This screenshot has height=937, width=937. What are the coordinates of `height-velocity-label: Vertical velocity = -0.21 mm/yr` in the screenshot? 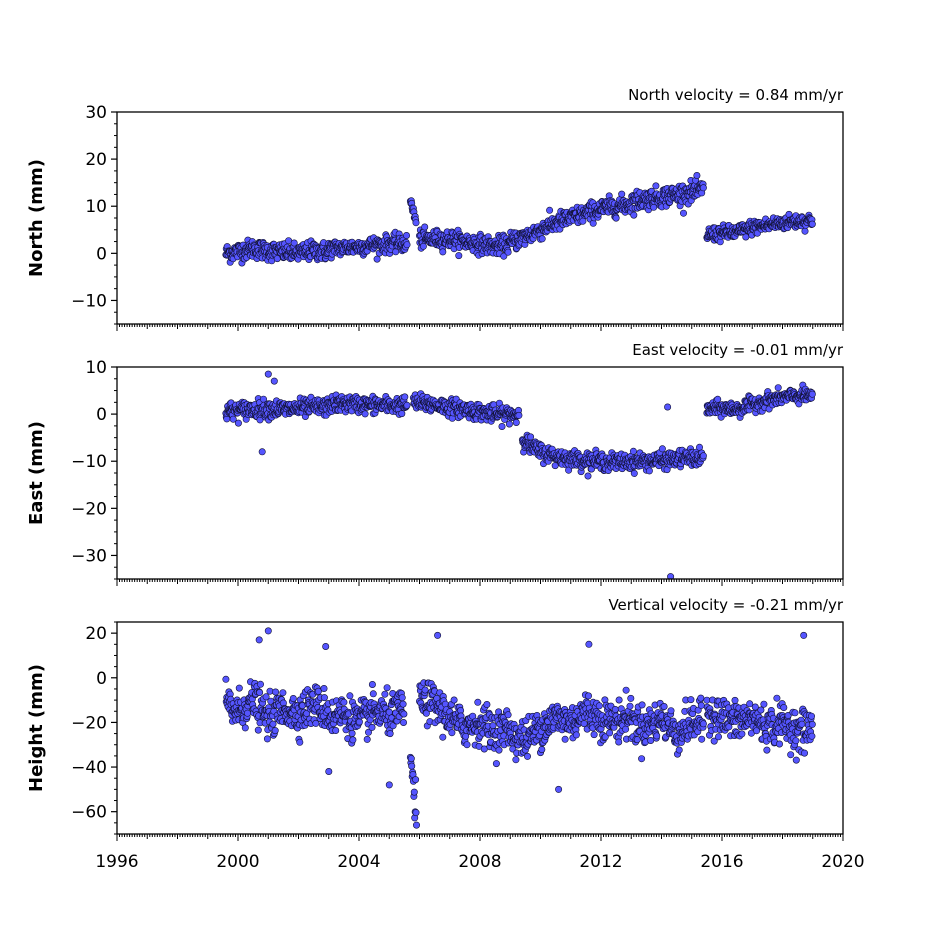 It's located at (725, 605).